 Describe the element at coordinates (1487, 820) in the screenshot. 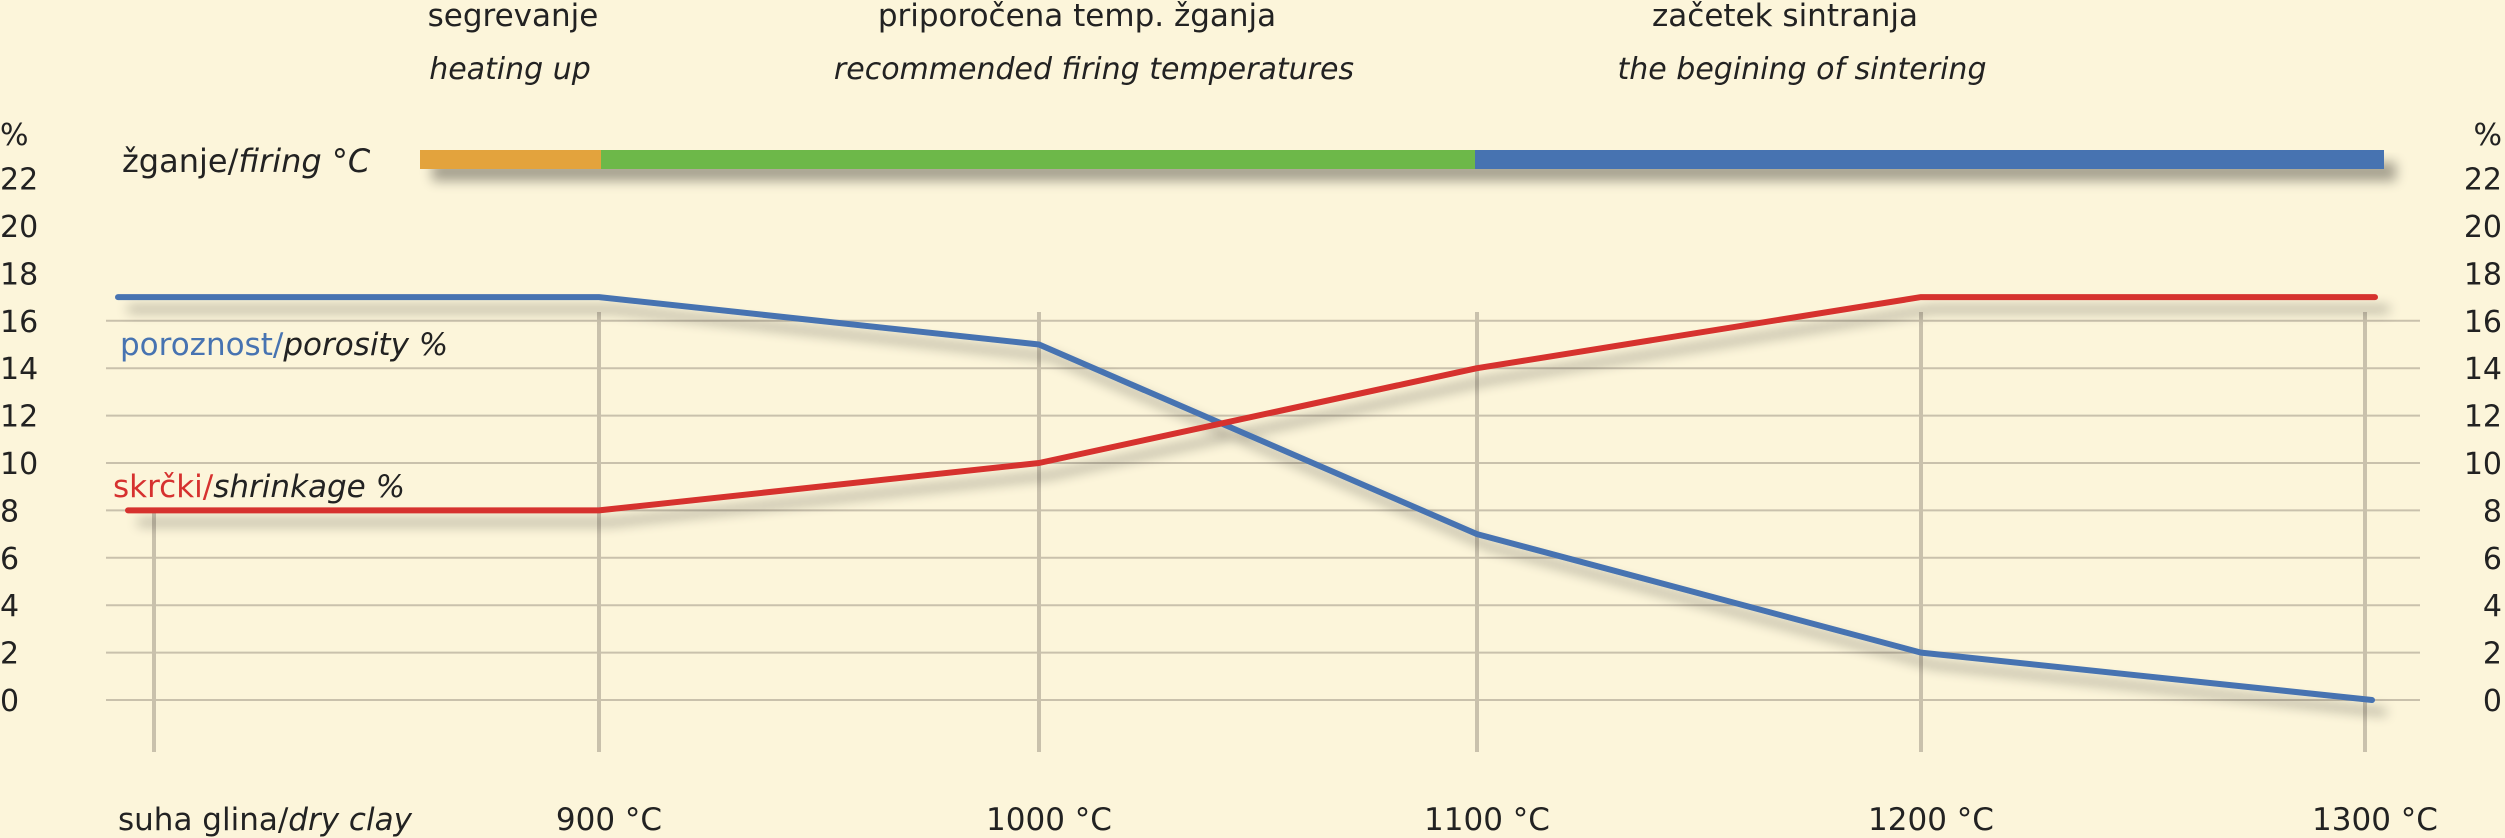

I see `x-tick-label: 1100 °C` at that location.